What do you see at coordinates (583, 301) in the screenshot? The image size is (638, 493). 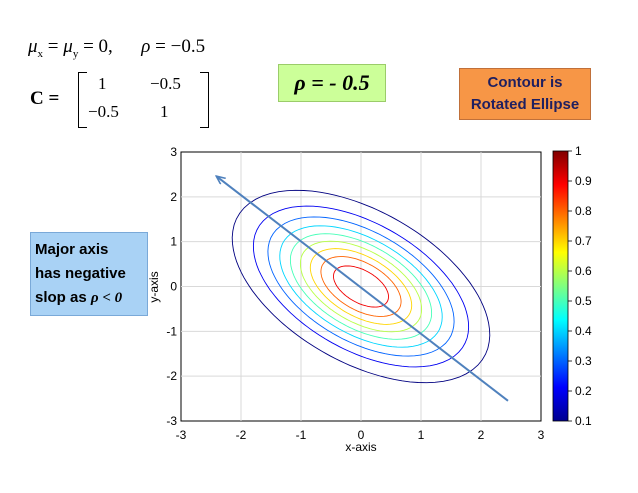 I see `colorbar-tick-label: 0.5` at bounding box center [583, 301].